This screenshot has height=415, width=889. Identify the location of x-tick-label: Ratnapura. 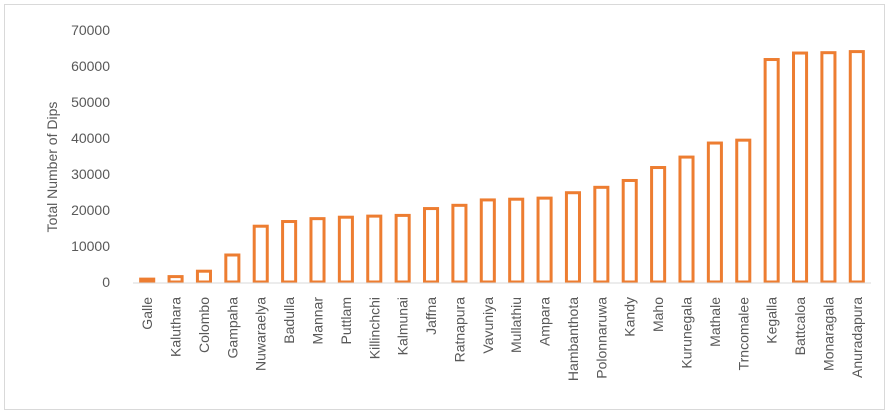
(459, 330).